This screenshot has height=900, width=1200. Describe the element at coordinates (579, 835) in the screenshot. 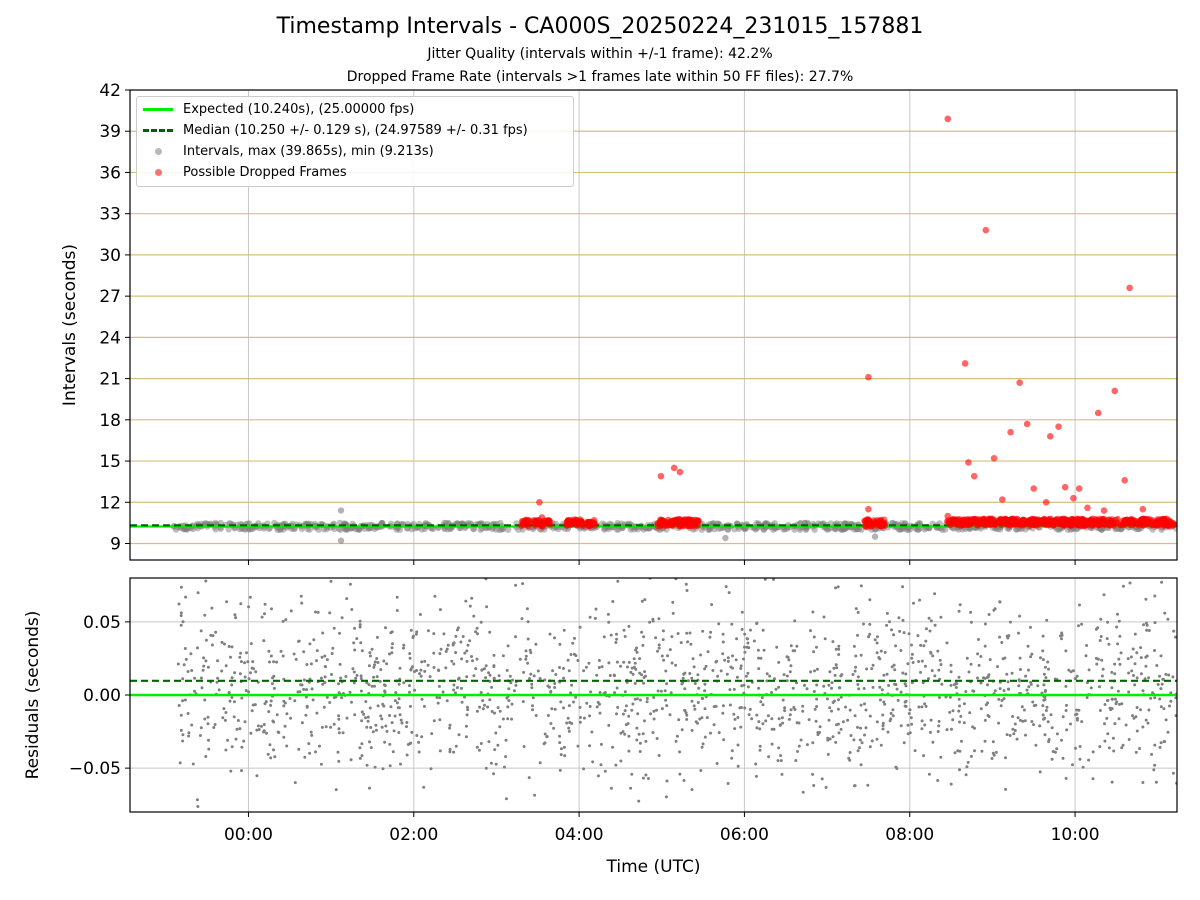

I see `bottom-xtick-label: 04:00` at that location.